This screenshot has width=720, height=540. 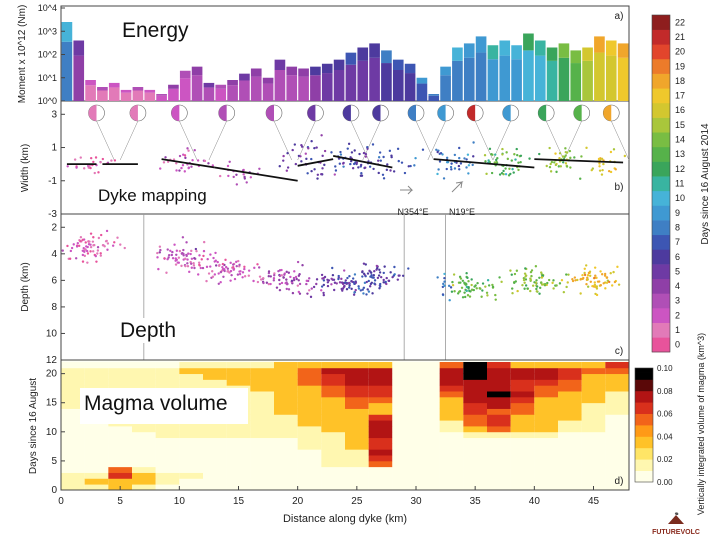 I want to click on magma-colorbar-tick: 0.00, so click(x=665, y=482).